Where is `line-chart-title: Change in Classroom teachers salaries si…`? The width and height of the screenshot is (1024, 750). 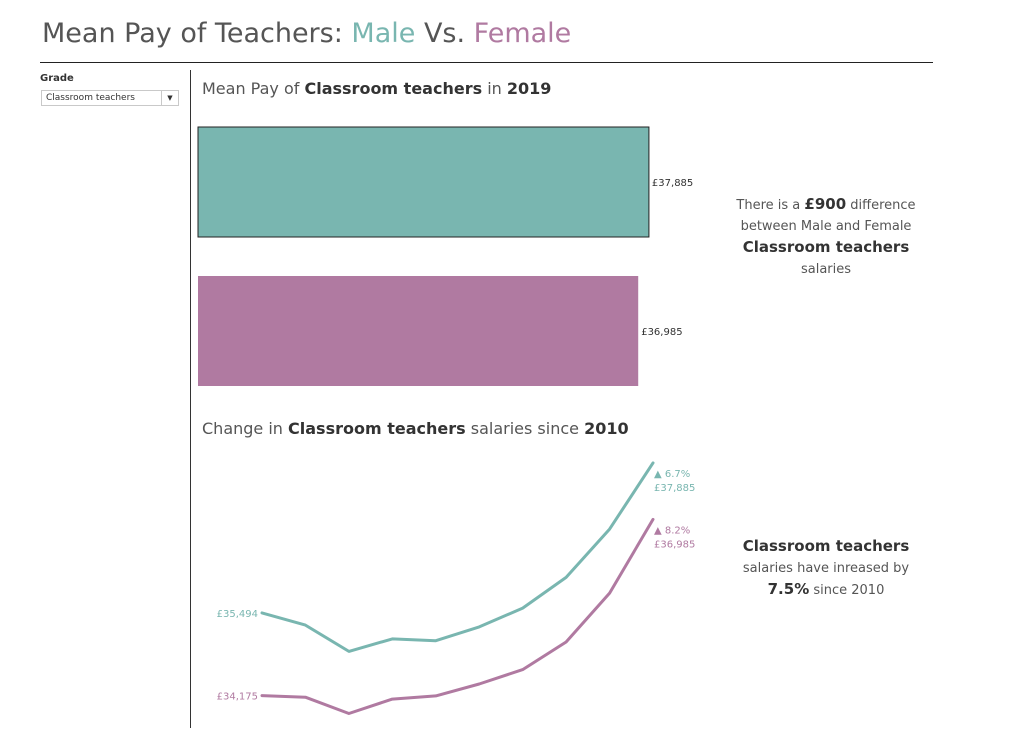 line-chart-title: Change in Classroom teachers salaries si… is located at coordinates (415, 428).